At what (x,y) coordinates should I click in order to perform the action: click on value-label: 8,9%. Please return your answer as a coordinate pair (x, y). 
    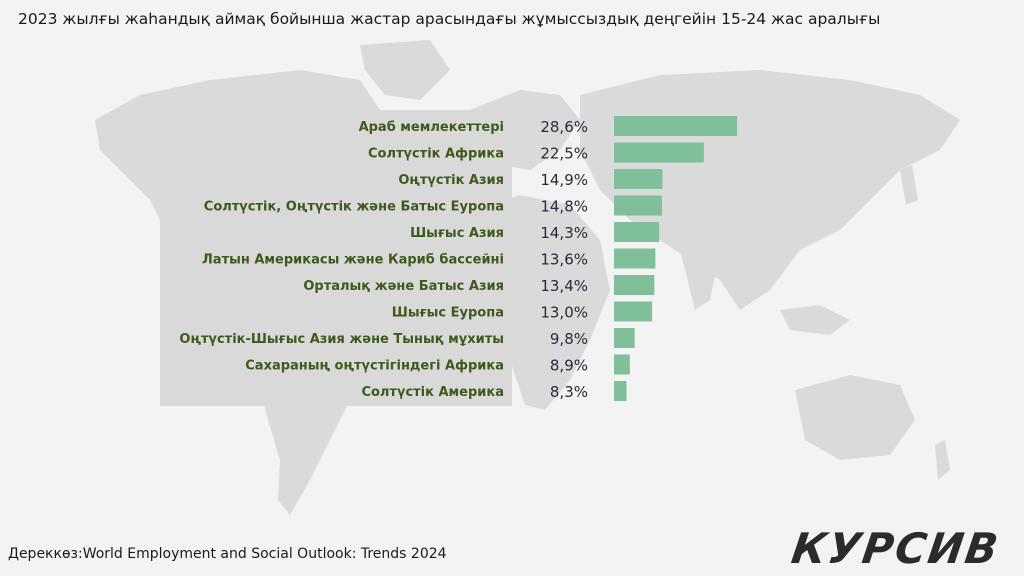
    Looking at the image, I should click on (569, 366).